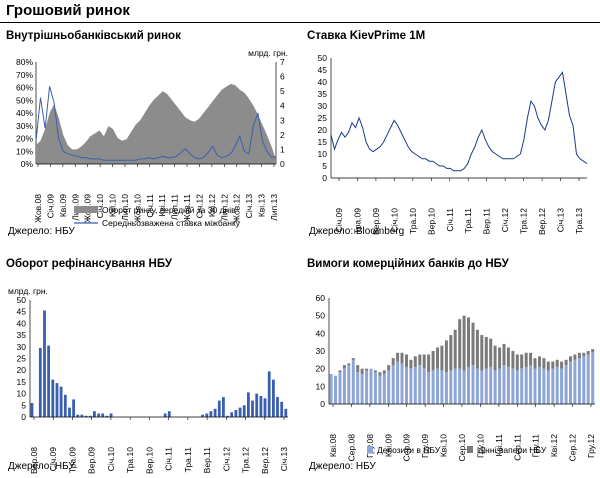 The image size is (600, 478). What do you see at coordinates (224, 207) in the screenshot?
I see `interbank-x-tick-label: Лип.12` at bounding box center [224, 207].